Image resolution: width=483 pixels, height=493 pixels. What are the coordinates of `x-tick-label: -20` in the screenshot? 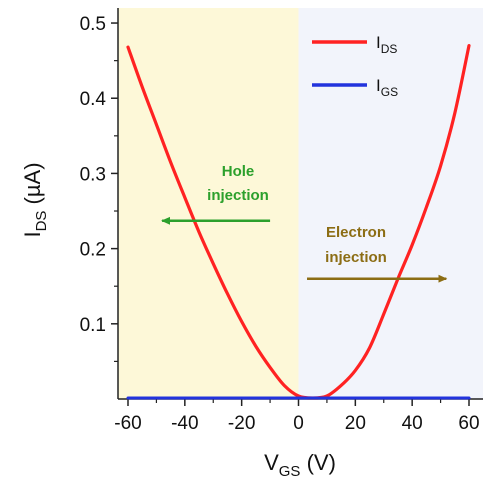 It's located at (241, 423).